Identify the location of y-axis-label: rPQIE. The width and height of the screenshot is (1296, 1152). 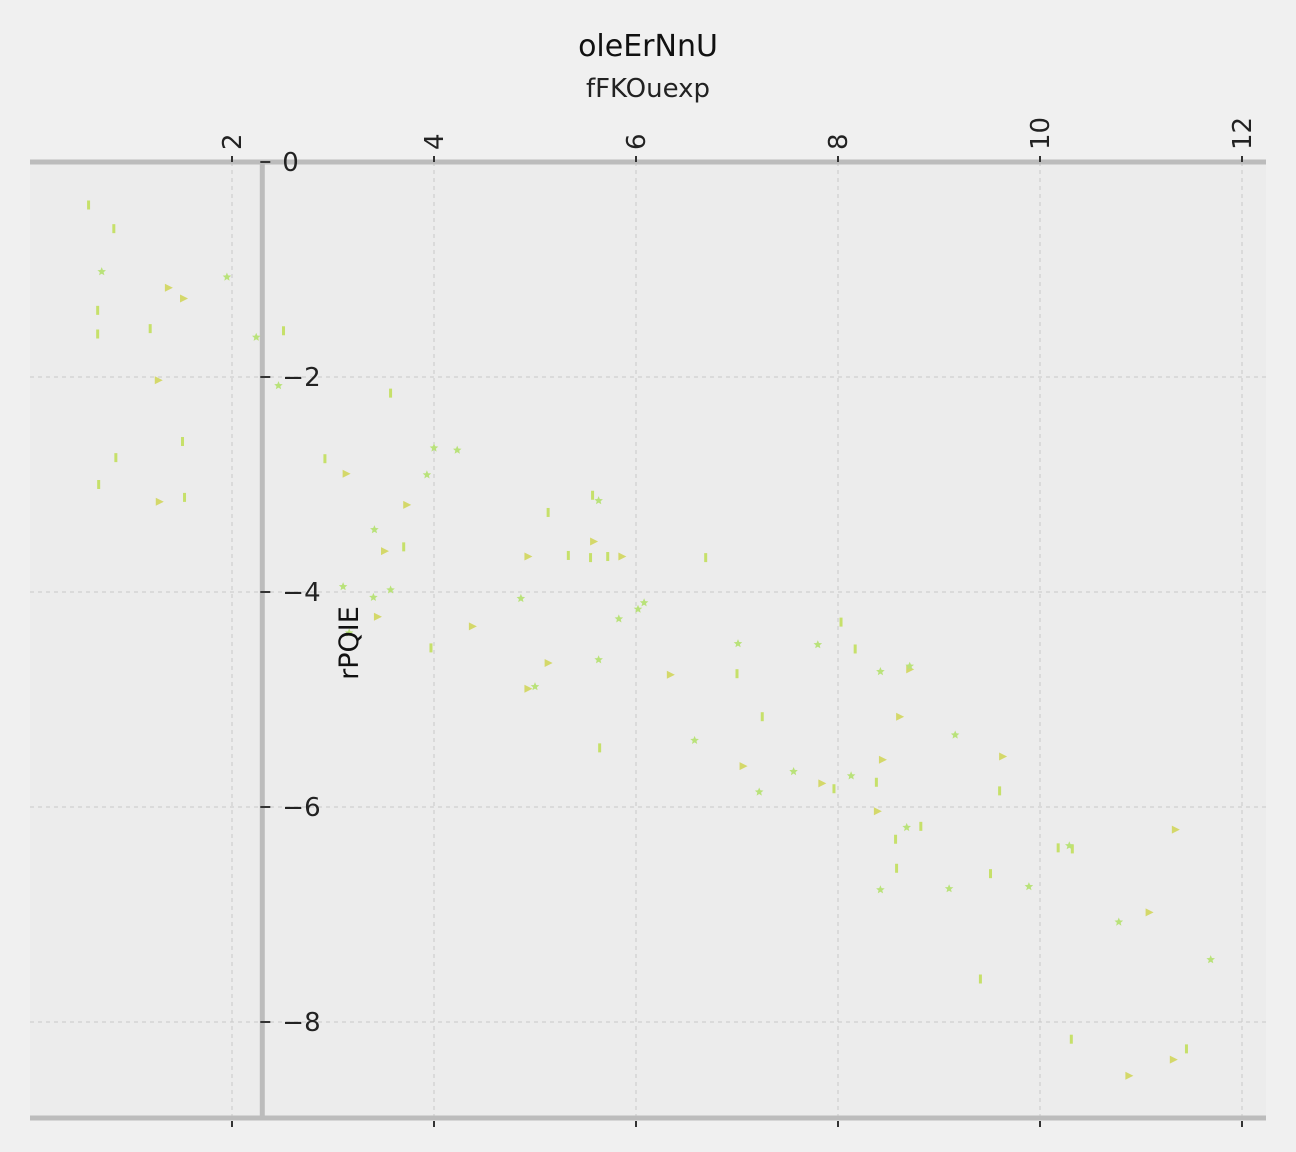
(349, 643).